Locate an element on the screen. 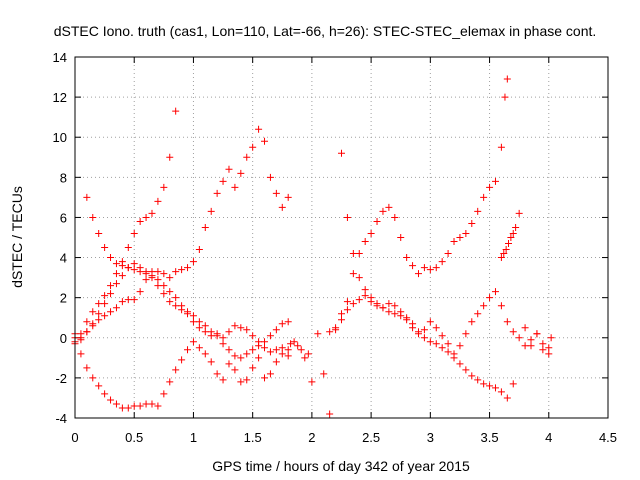 The image size is (640, 480). x-tick-label: 3 is located at coordinates (430, 437).